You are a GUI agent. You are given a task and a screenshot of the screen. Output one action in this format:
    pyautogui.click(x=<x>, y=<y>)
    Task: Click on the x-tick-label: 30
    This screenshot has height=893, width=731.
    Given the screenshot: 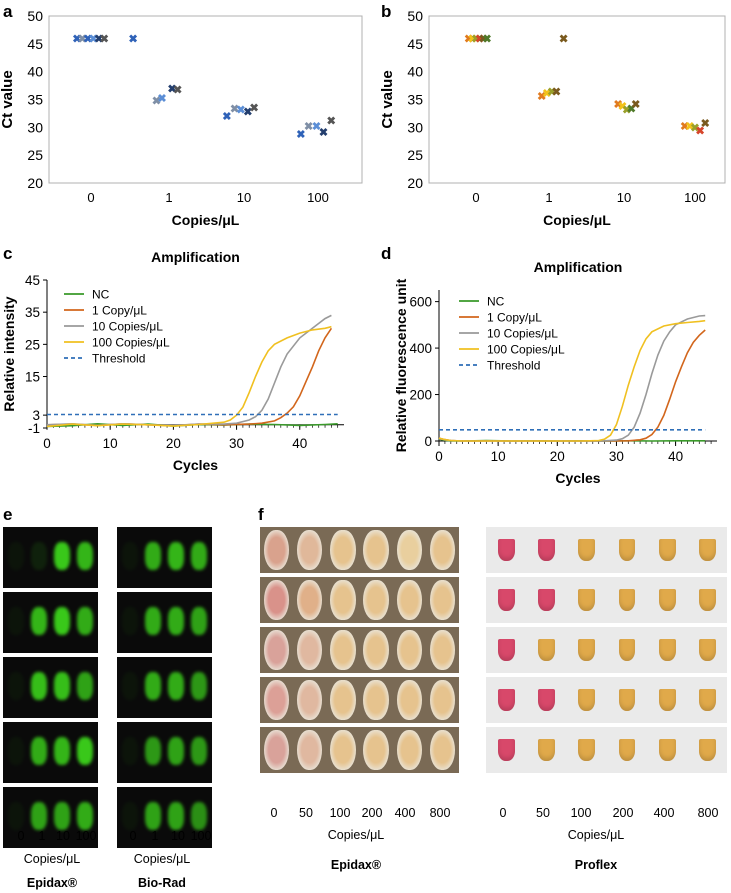 What is the action you would take?
    pyautogui.click(x=616, y=456)
    